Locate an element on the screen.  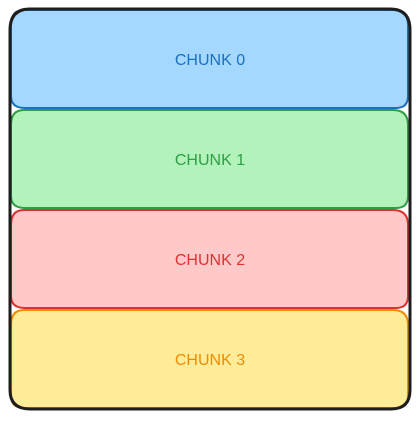
chunk-0-label: CHUNK 0 is located at coordinates (210, 60).